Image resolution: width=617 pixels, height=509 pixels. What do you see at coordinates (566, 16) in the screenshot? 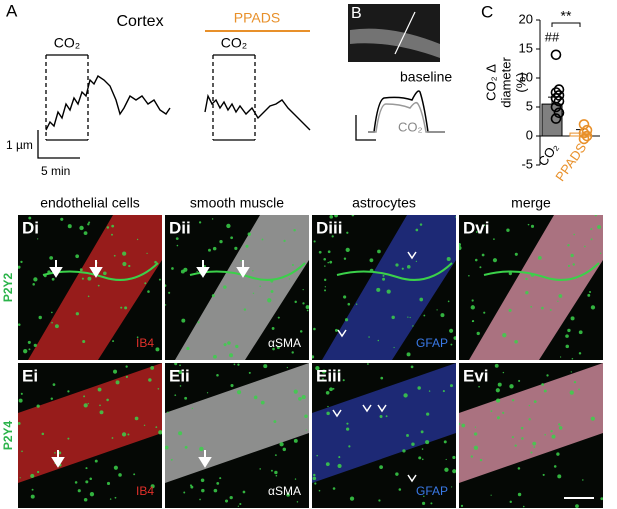
I see `annotation: **` at bounding box center [566, 16].